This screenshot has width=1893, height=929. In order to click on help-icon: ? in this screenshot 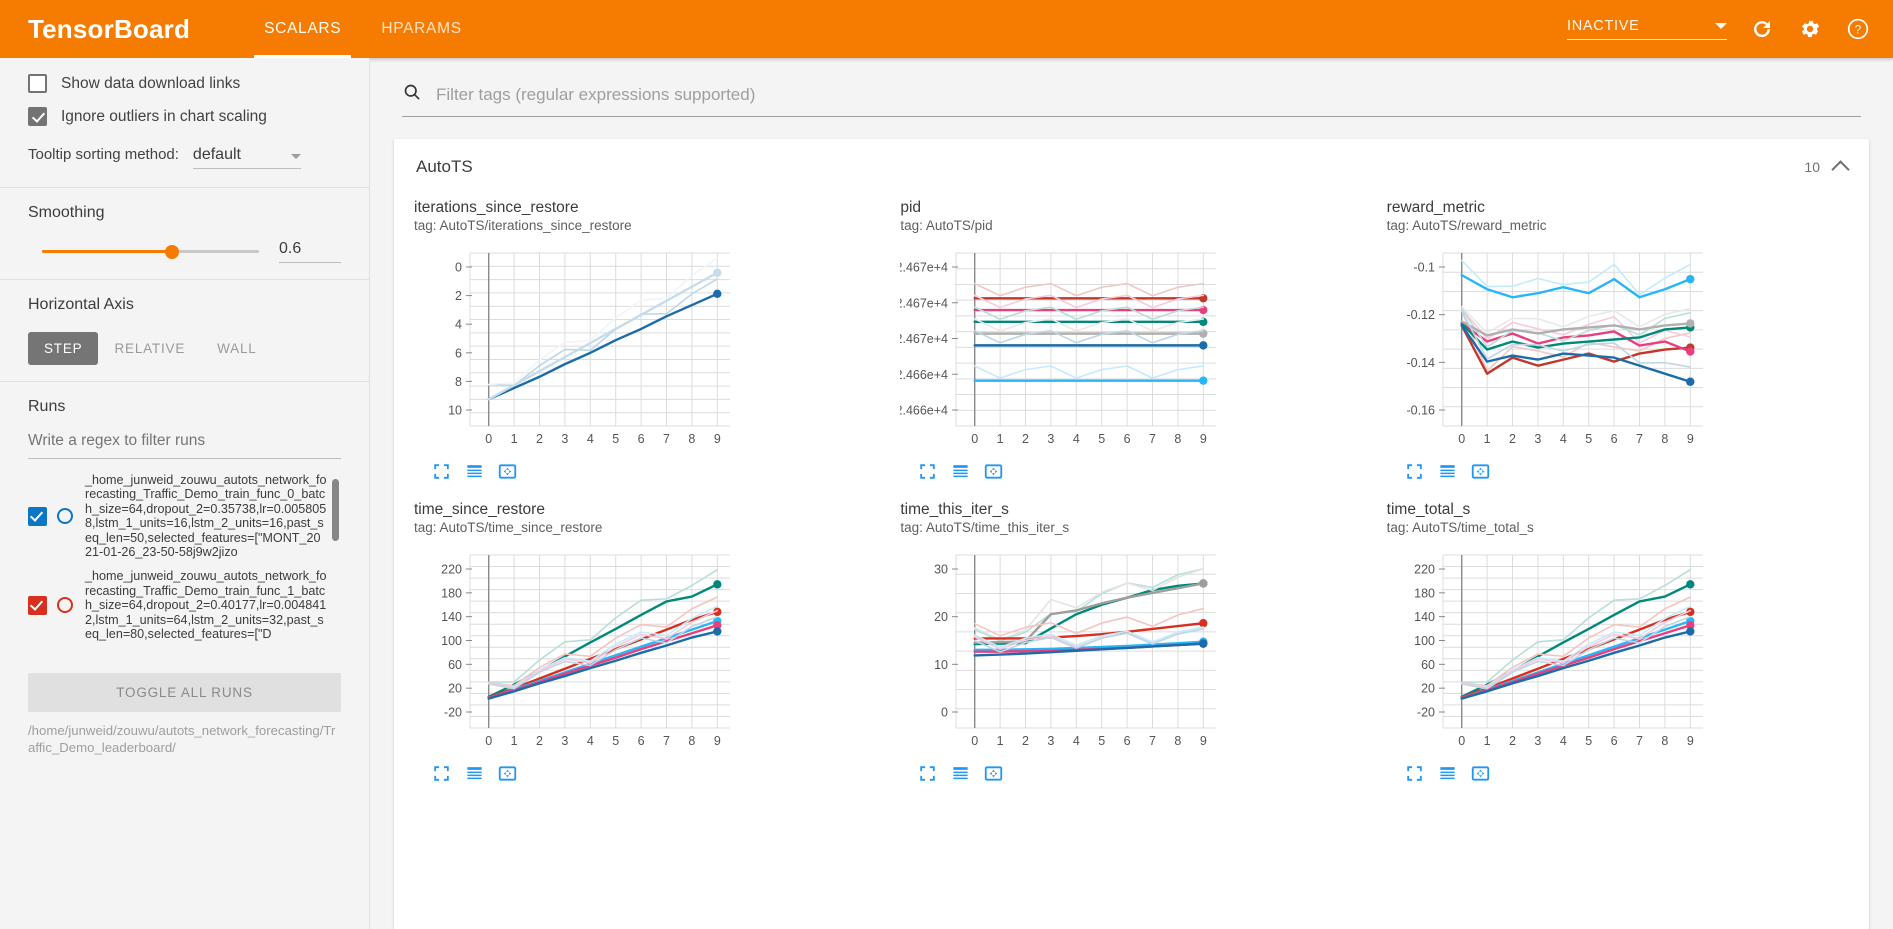, I will do `click(1858, 29)`.